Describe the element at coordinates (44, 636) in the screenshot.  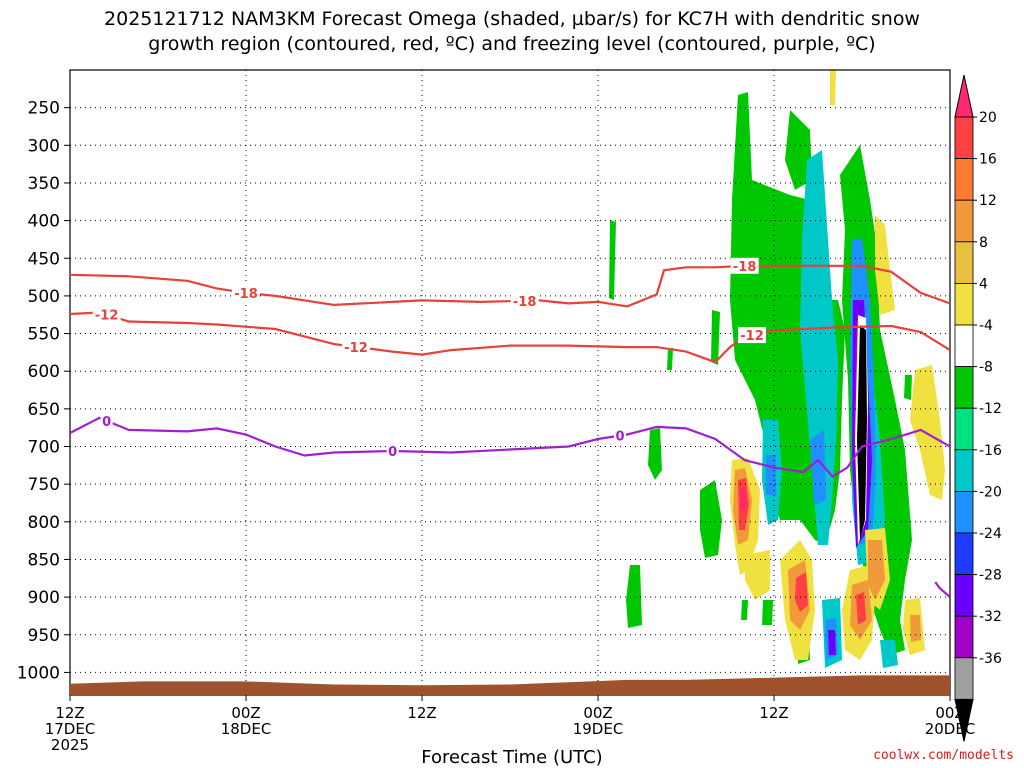
I see `y-tick-label: 950` at that location.